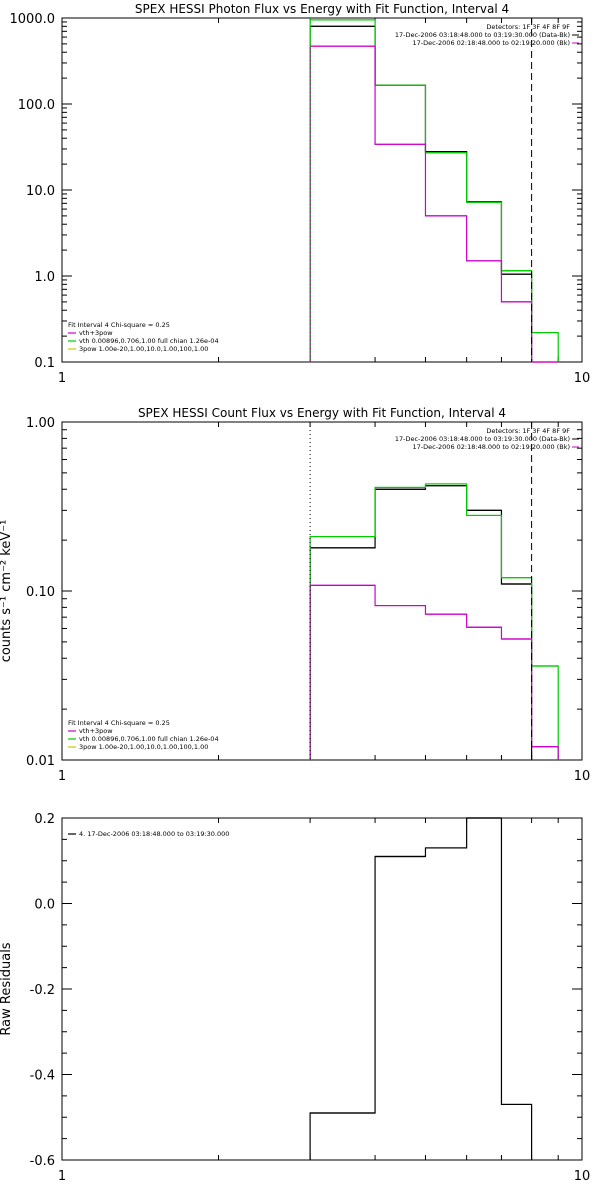 The image size is (600, 1200). I want to click on y-tick-label: 0.0, so click(44, 905).